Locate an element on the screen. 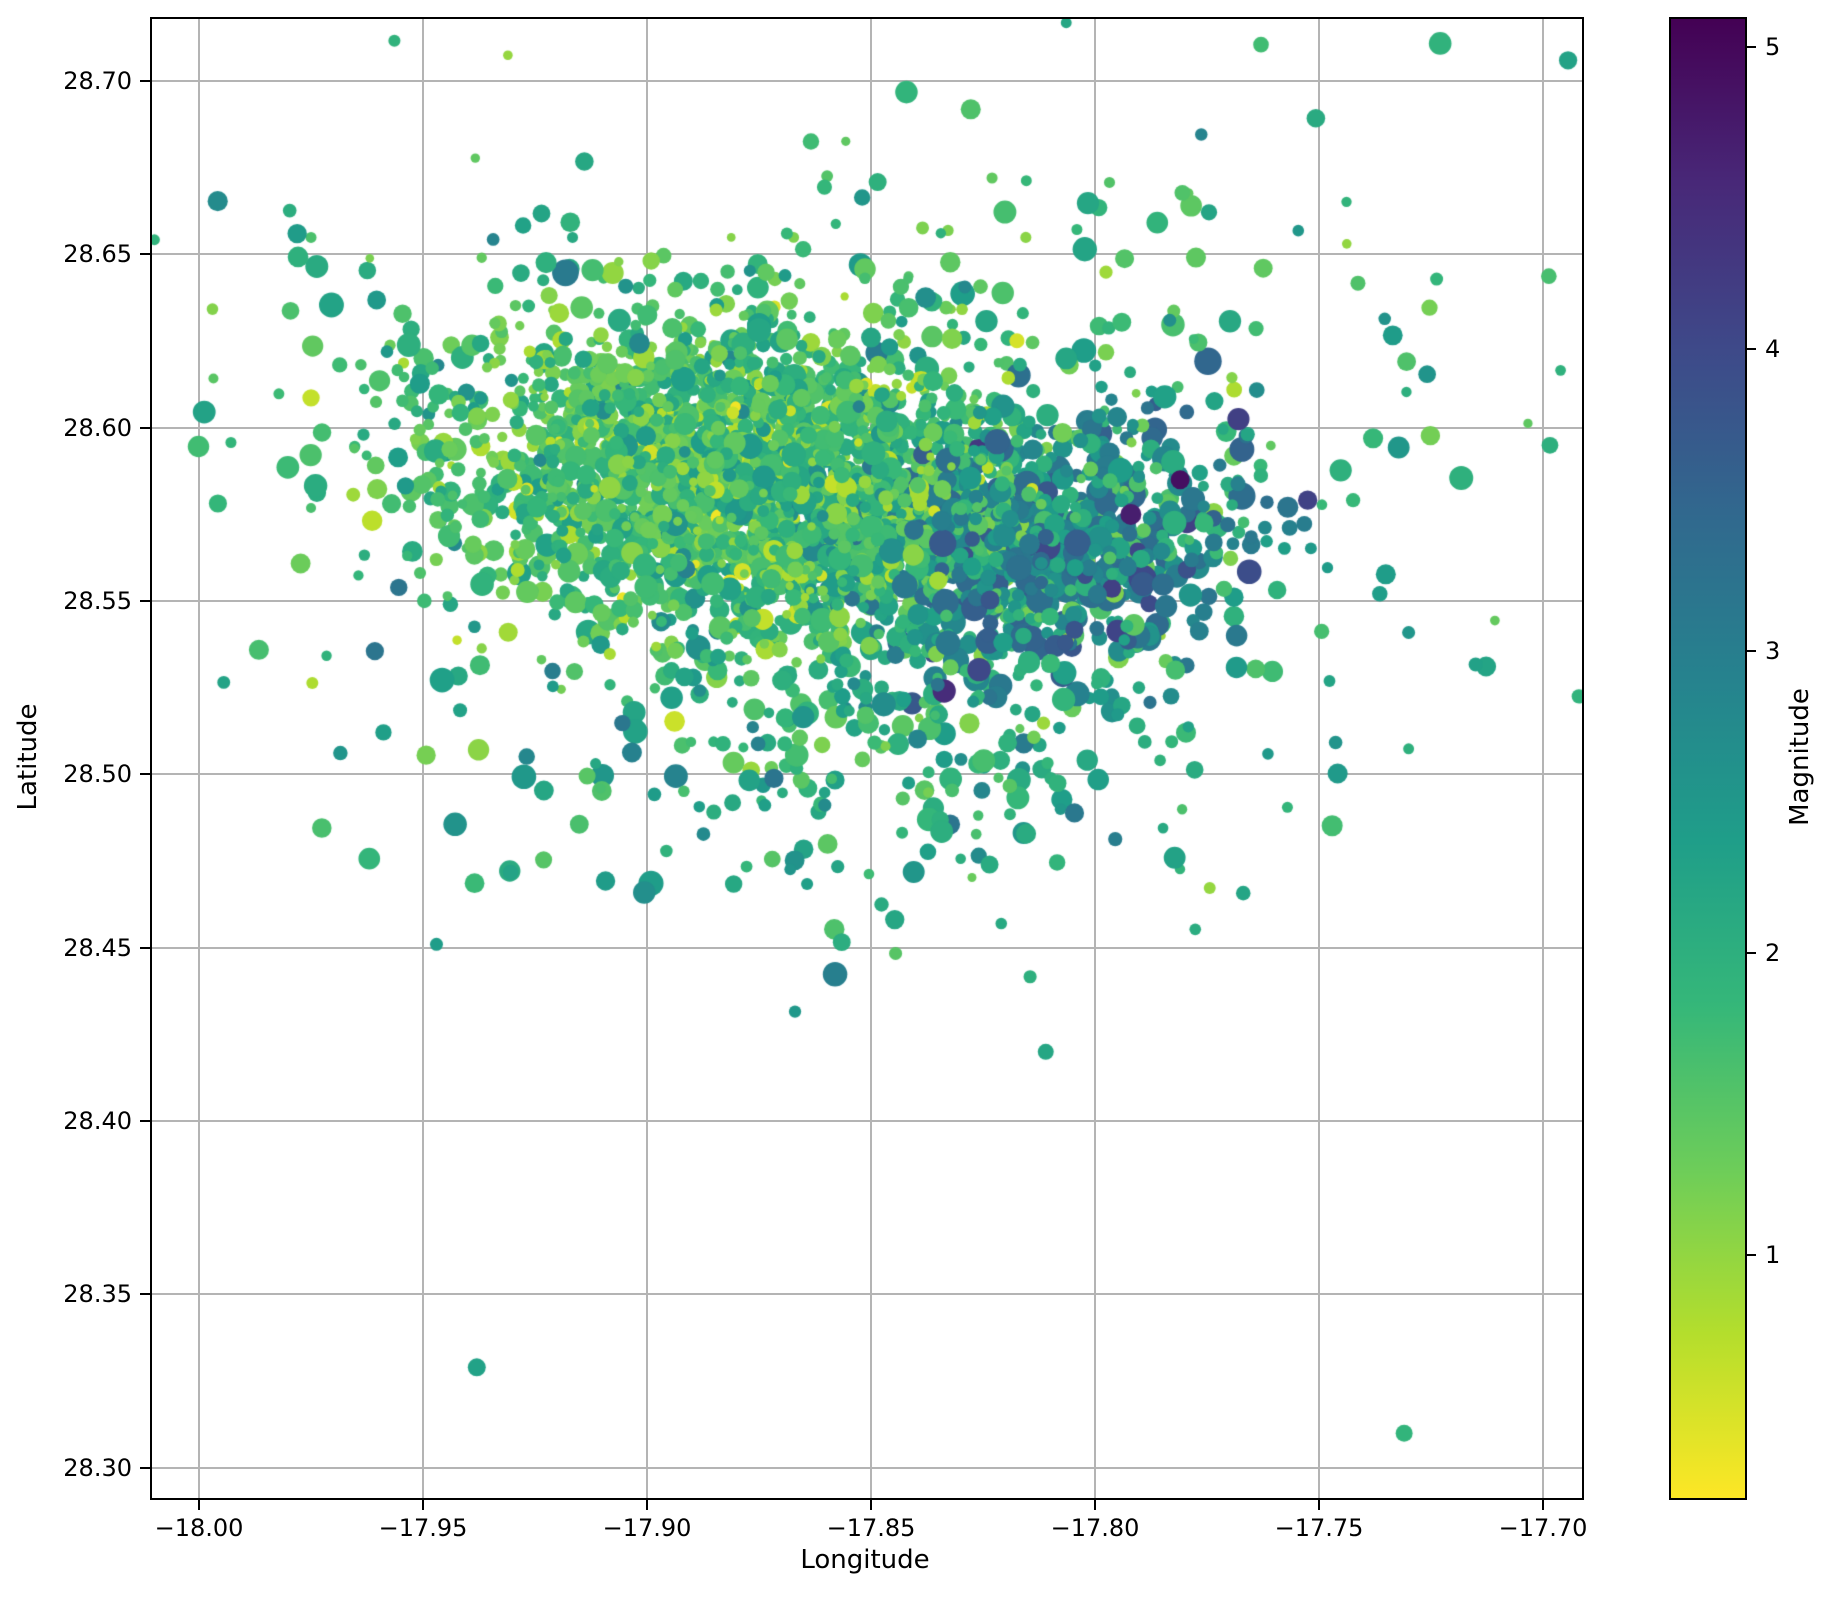 The image size is (1834, 1598). x-tick-label: −18.00 is located at coordinates (199, 1528).